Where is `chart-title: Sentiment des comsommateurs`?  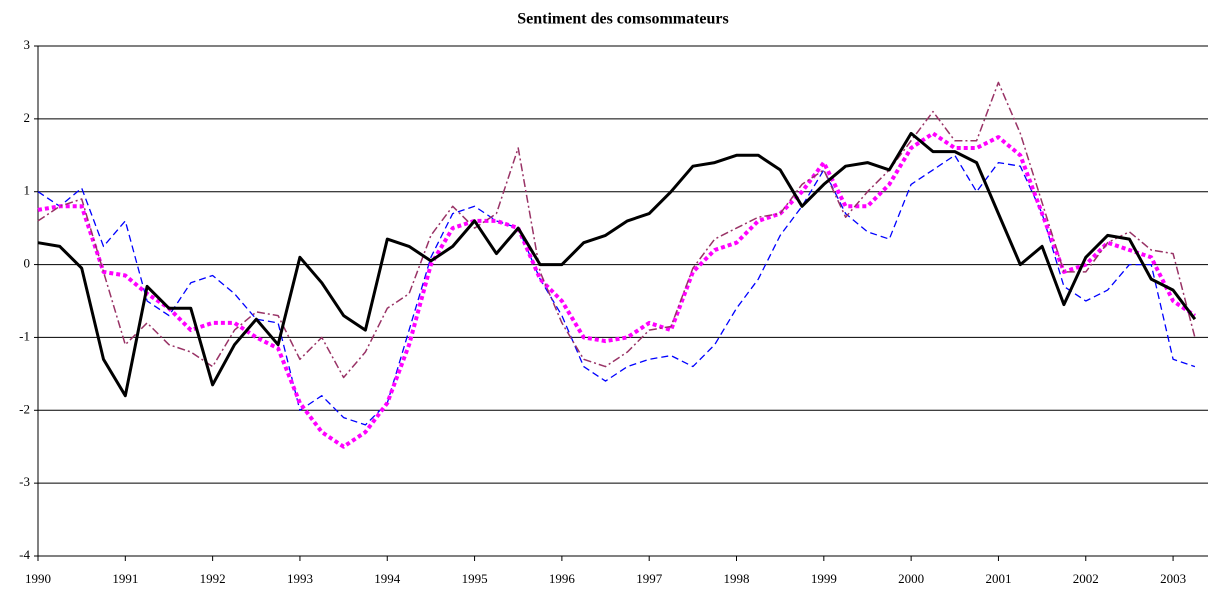
chart-title: Sentiment des comsommateurs is located at coordinates (623, 19).